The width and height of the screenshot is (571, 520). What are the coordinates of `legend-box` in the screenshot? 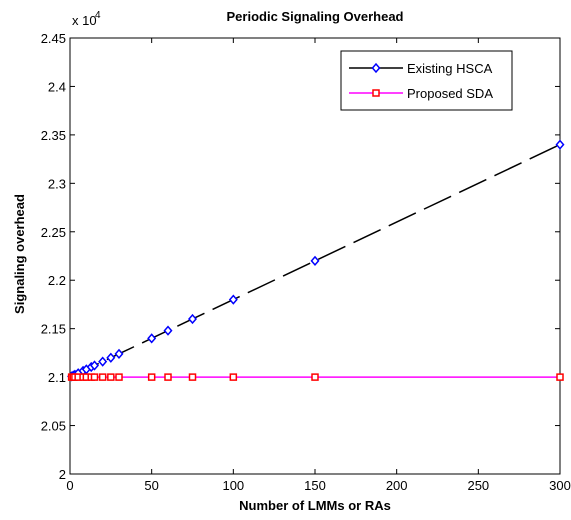 It's located at (426, 80).